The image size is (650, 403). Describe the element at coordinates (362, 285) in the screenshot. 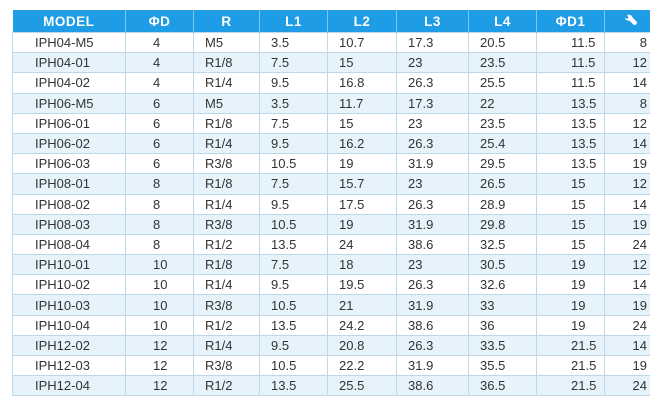

I see `cell-l2: 19.5` at that location.